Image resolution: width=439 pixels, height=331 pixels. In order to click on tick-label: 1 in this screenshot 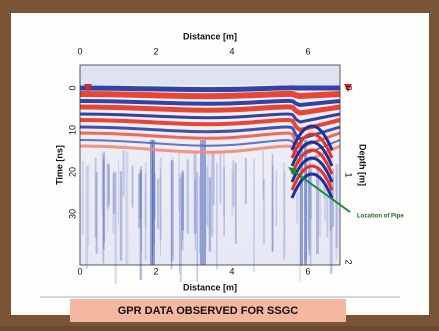, I will do `click(349, 174)`.